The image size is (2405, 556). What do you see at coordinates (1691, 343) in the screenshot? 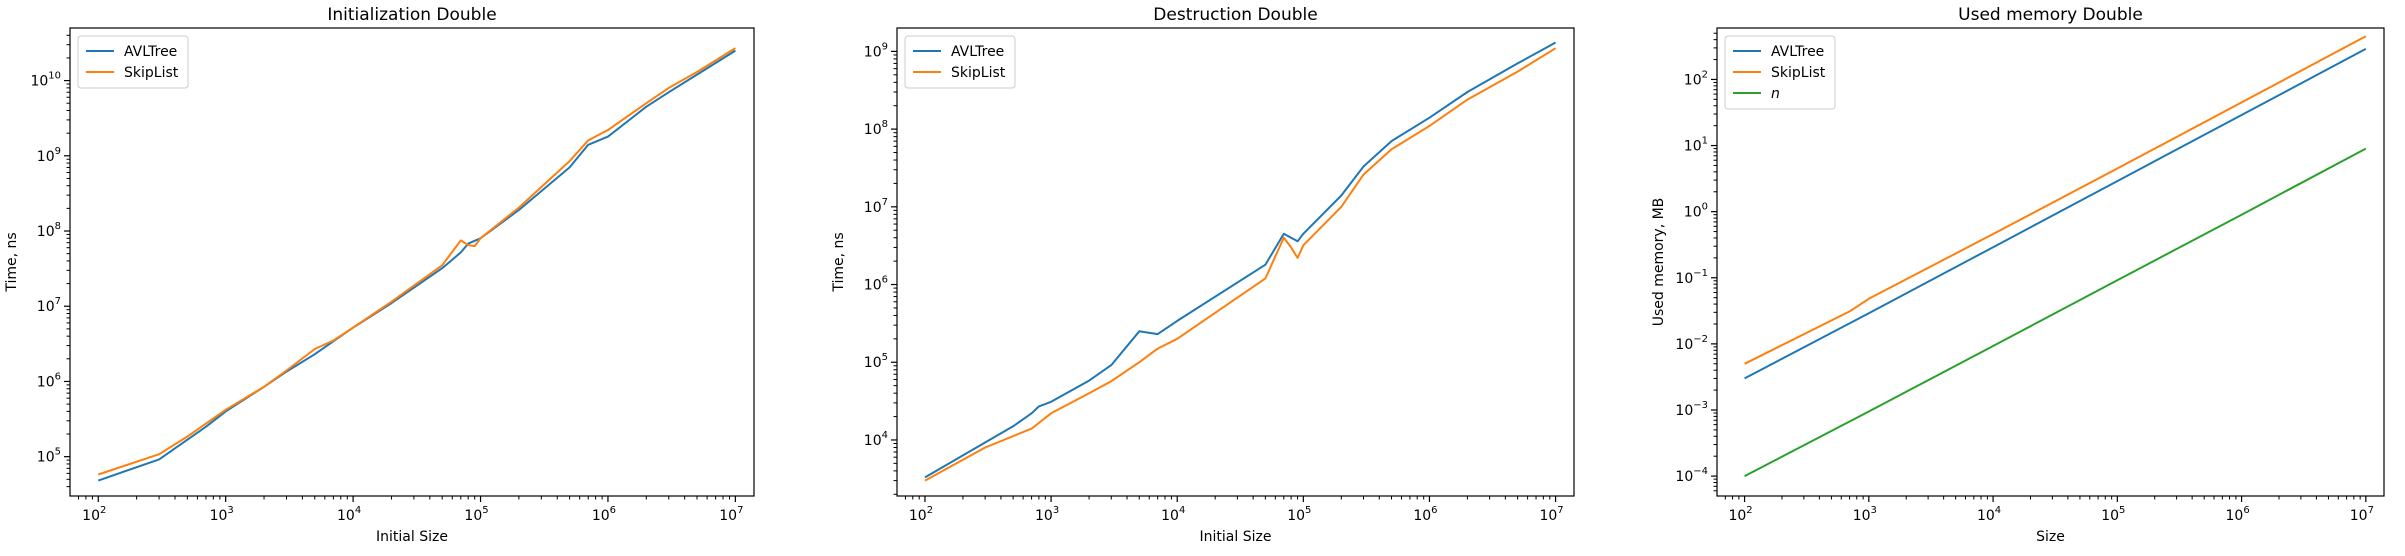
I see `y-tick-label: 10⁻²` at bounding box center [1691, 343].